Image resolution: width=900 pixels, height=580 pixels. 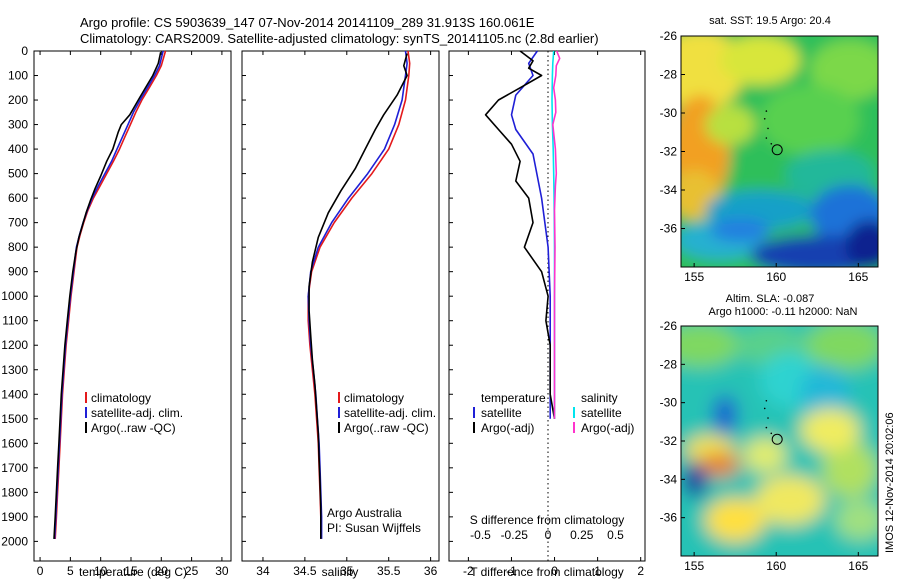 I want to click on depth-tick-label: 200, so click(x=18, y=100).